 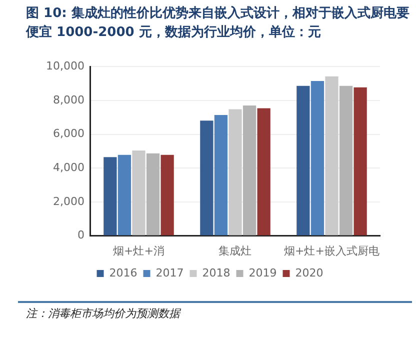 I want to click on y-tick-label: 0, so click(x=80, y=235).